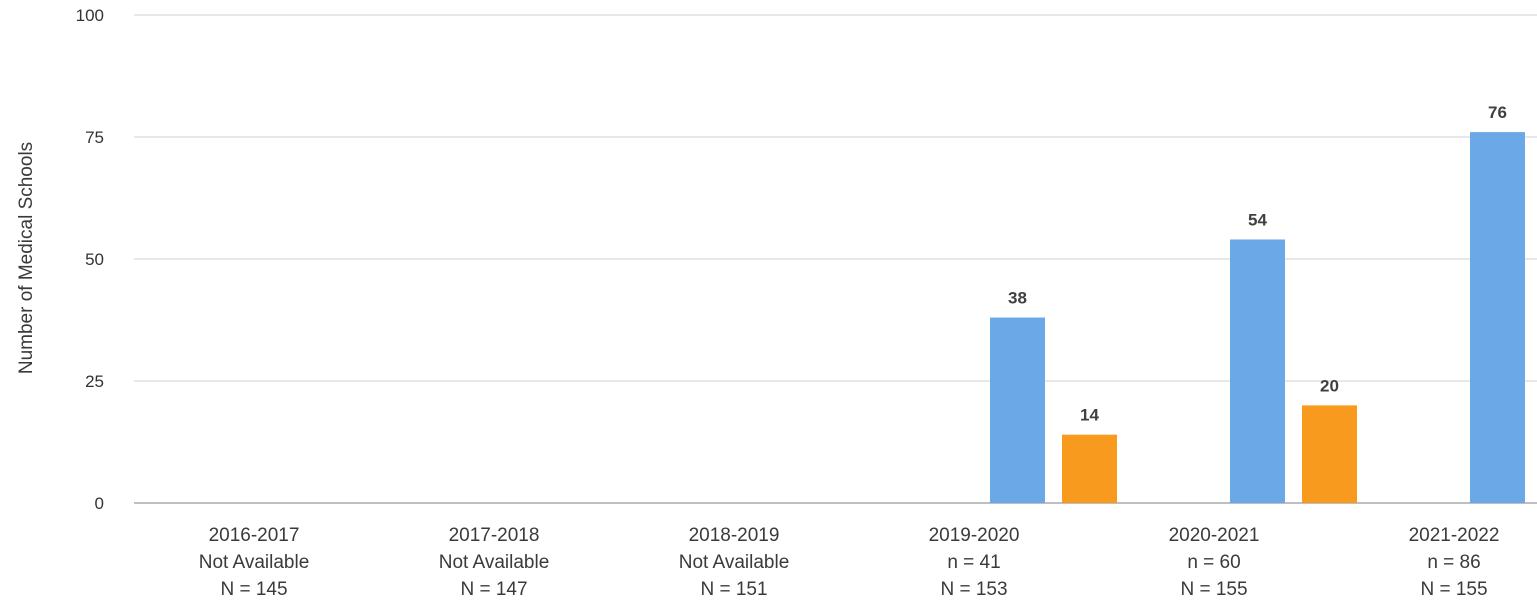  Describe the element at coordinates (493, 589) in the screenshot. I see `x-tick-label: N = 147` at that location.